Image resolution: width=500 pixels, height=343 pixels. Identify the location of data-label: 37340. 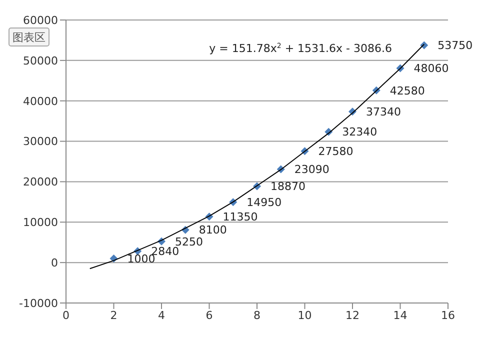
(384, 112).